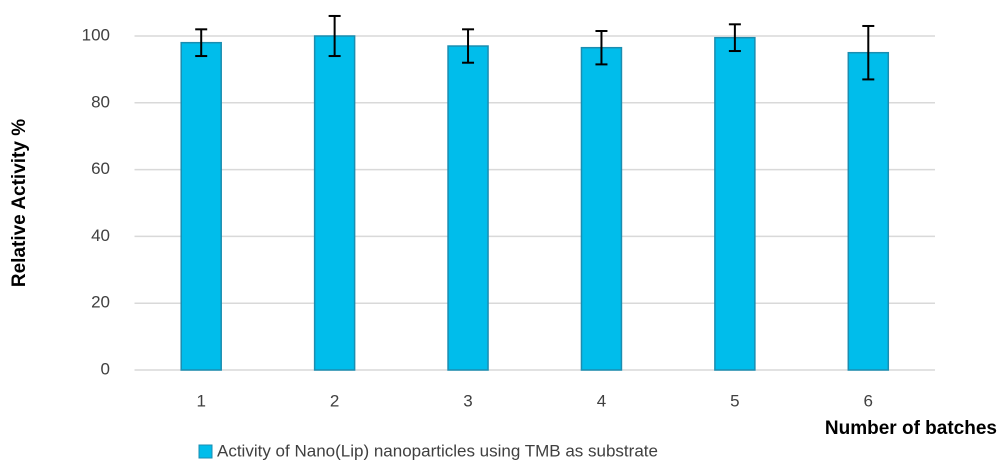  Describe the element at coordinates (19, 203) in the screenshot. I see `y-axis-label: Relative Activity %` at that location.